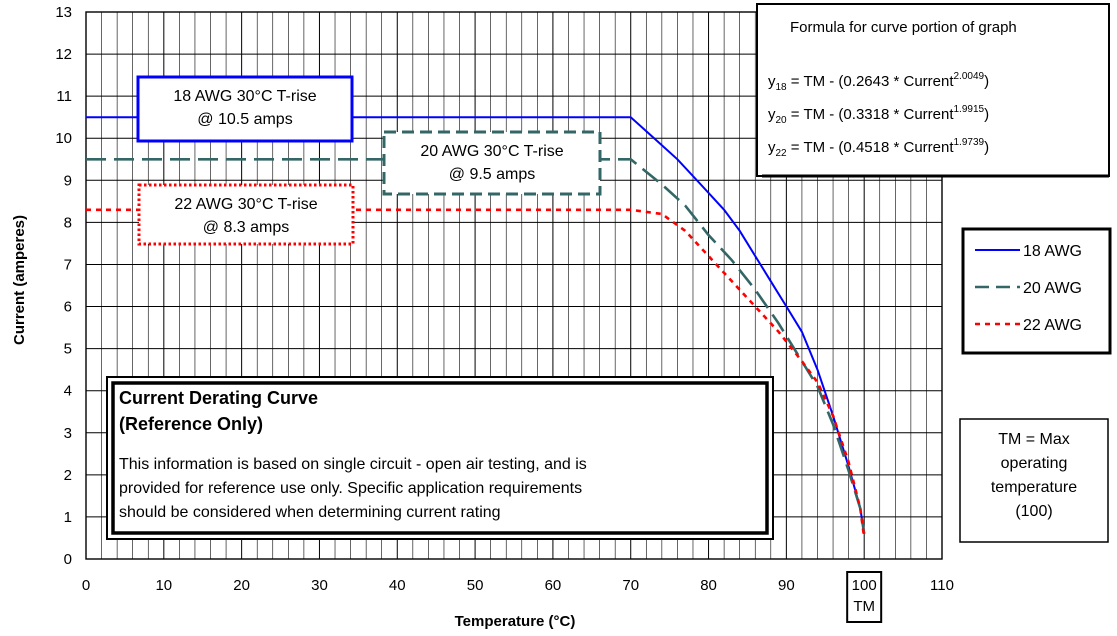  I want to click on y-tick-label: 9, so click(68, 180).